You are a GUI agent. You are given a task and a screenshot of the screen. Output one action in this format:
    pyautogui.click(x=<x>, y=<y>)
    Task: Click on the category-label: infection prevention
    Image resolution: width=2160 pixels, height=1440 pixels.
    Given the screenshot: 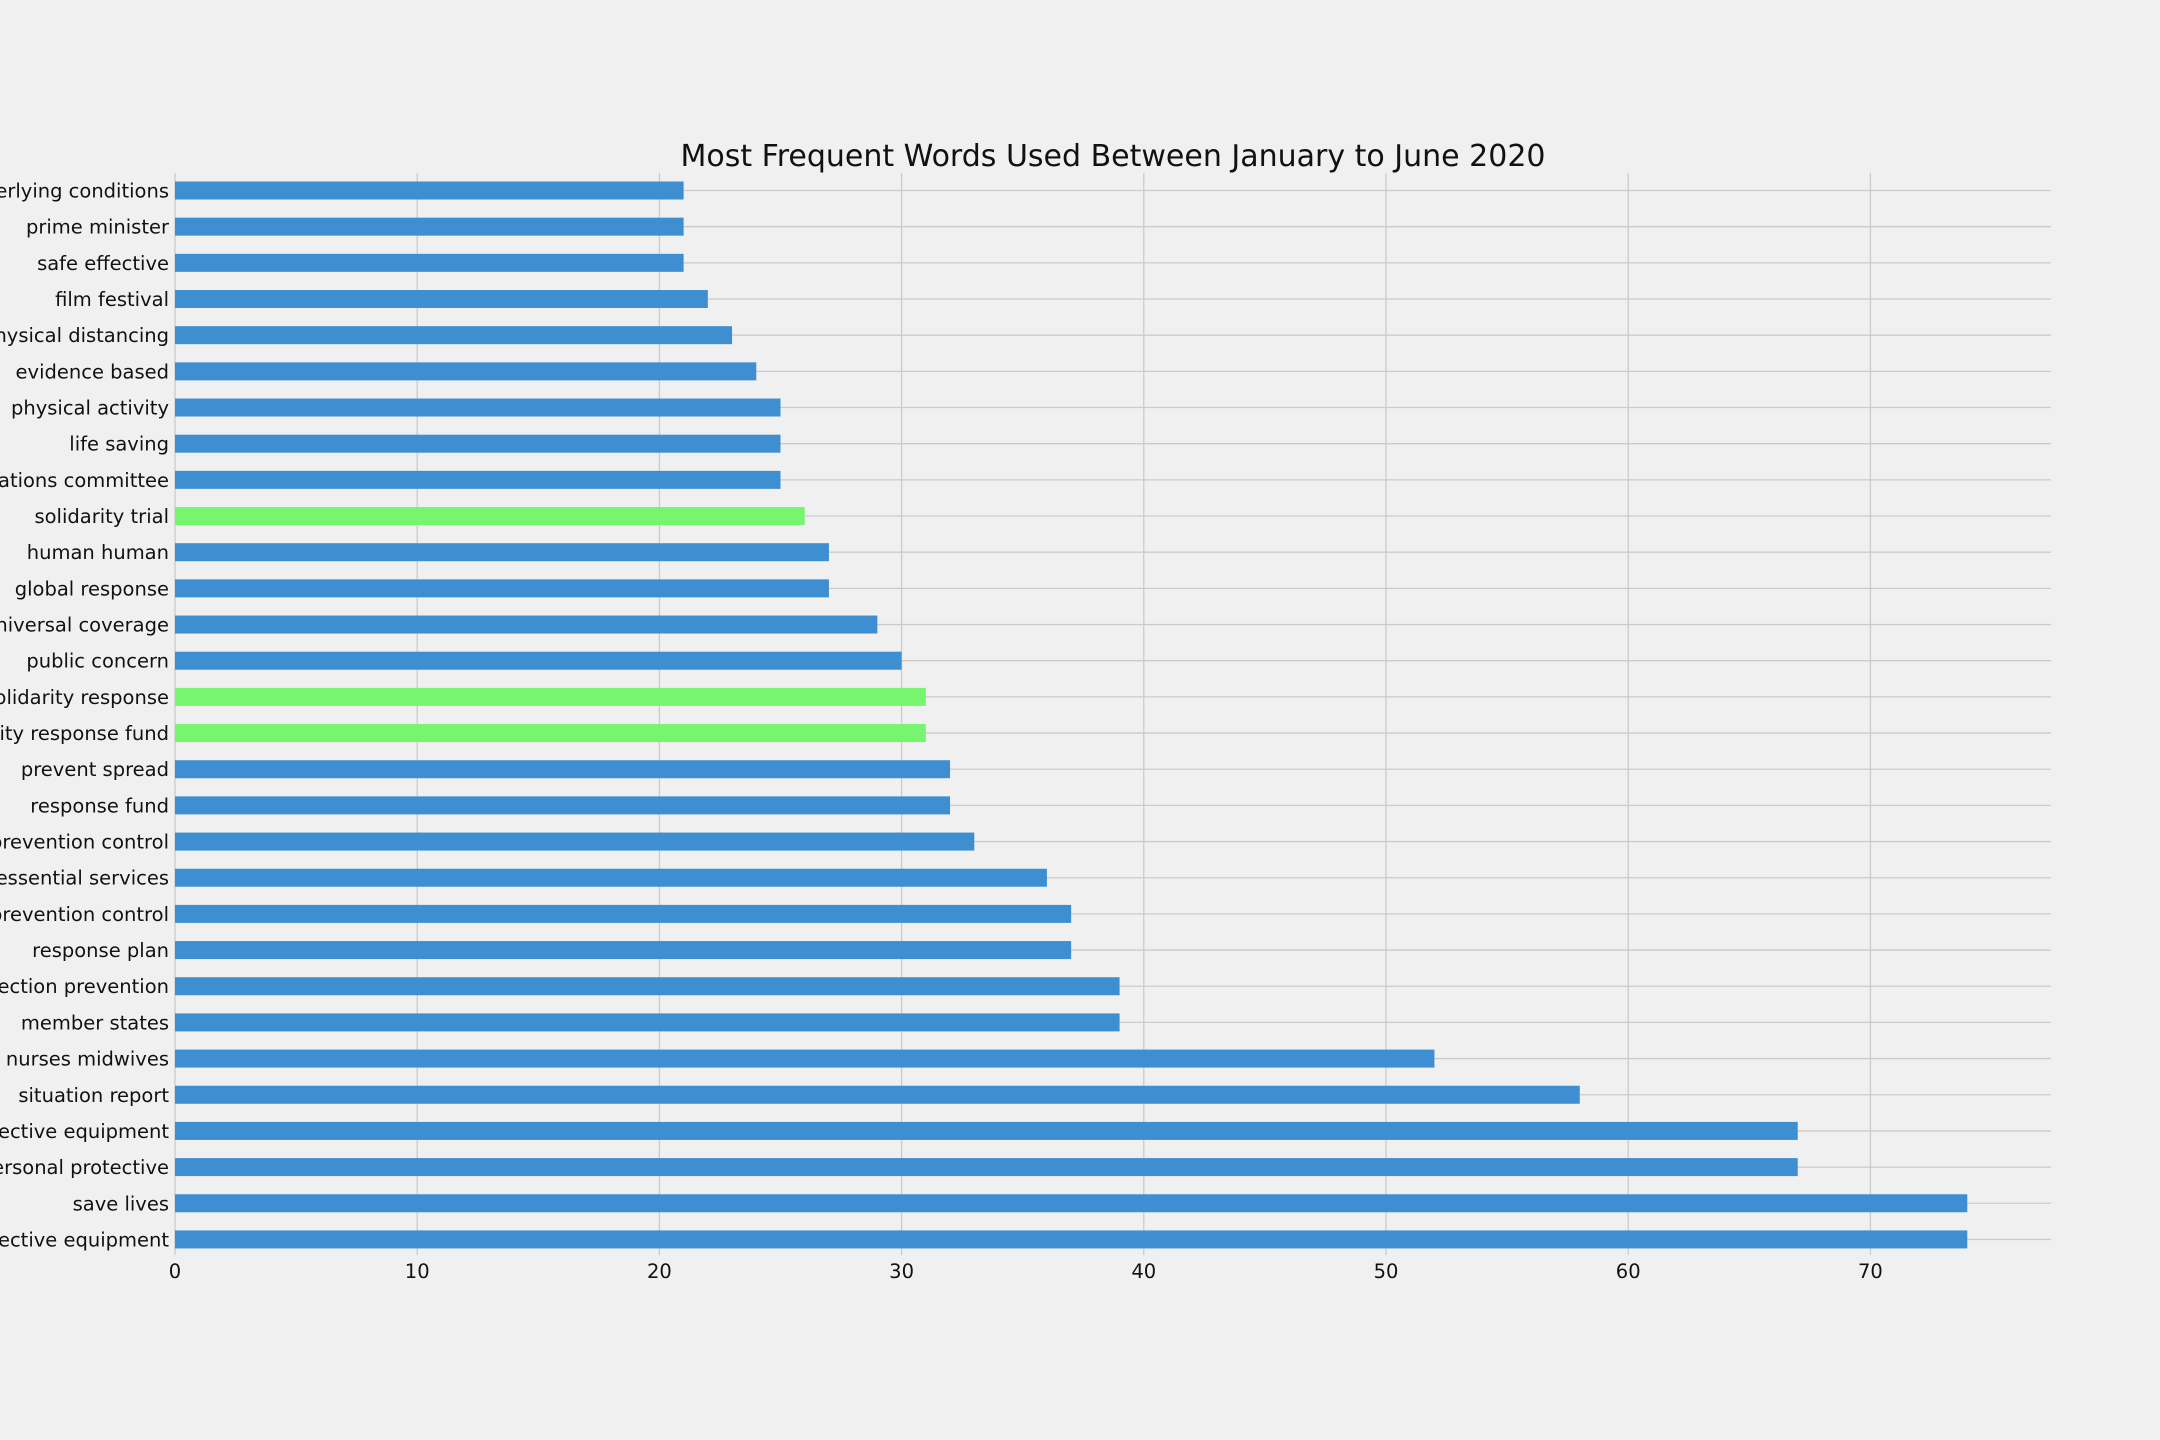 What is the action you would take?
    pyautogui.click(x=84, y=986)
    